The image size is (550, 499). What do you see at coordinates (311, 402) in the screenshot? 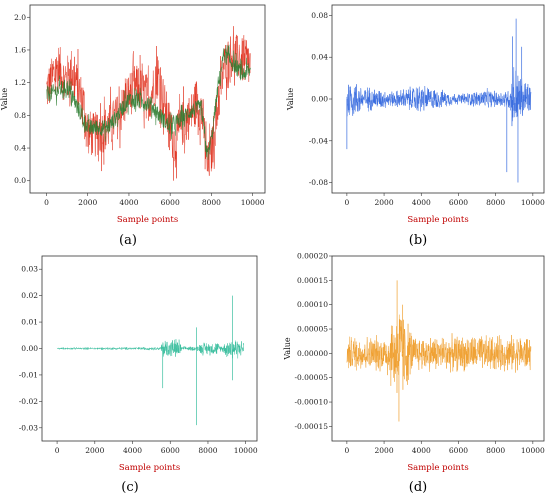
I see `y-tick-label: -0.00010` at bounding box center [311, 402].